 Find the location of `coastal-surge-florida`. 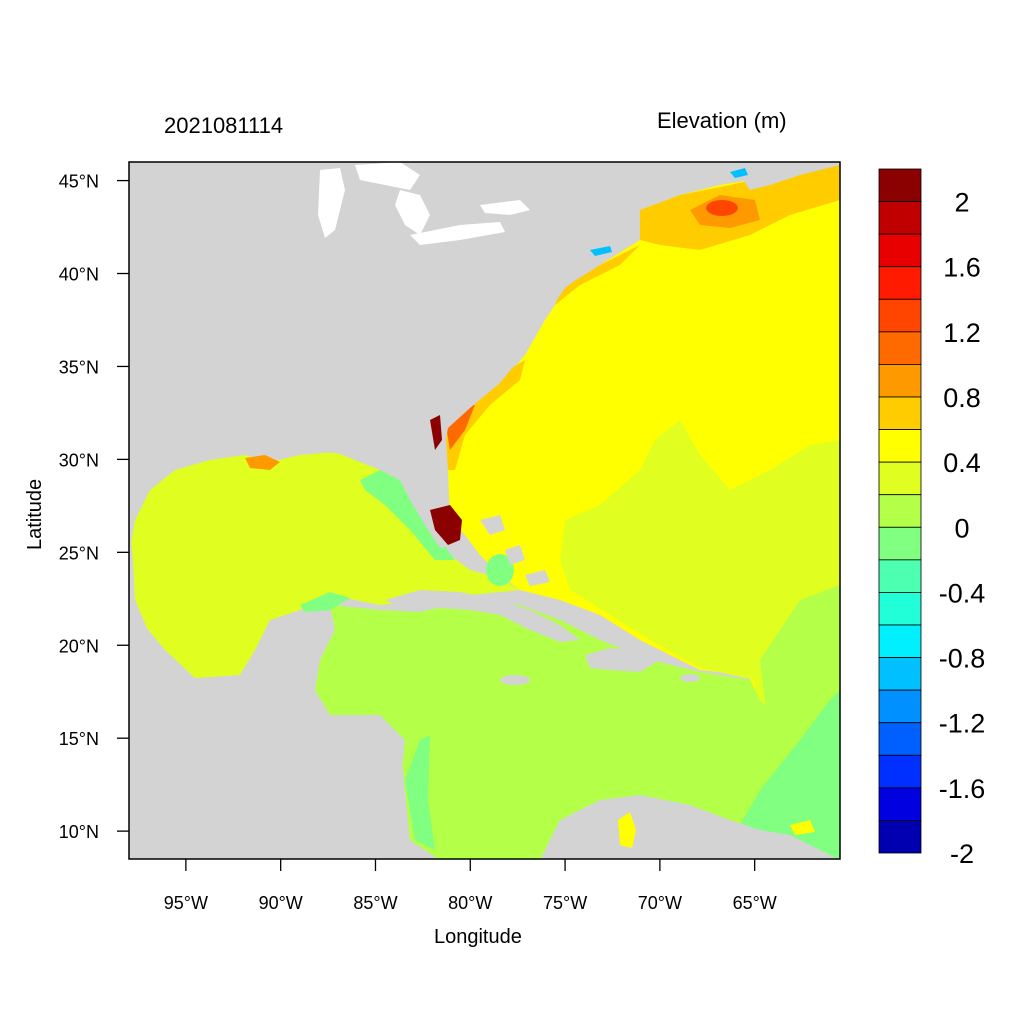

coastal-surge-florida is located at coordinates (446, 525).